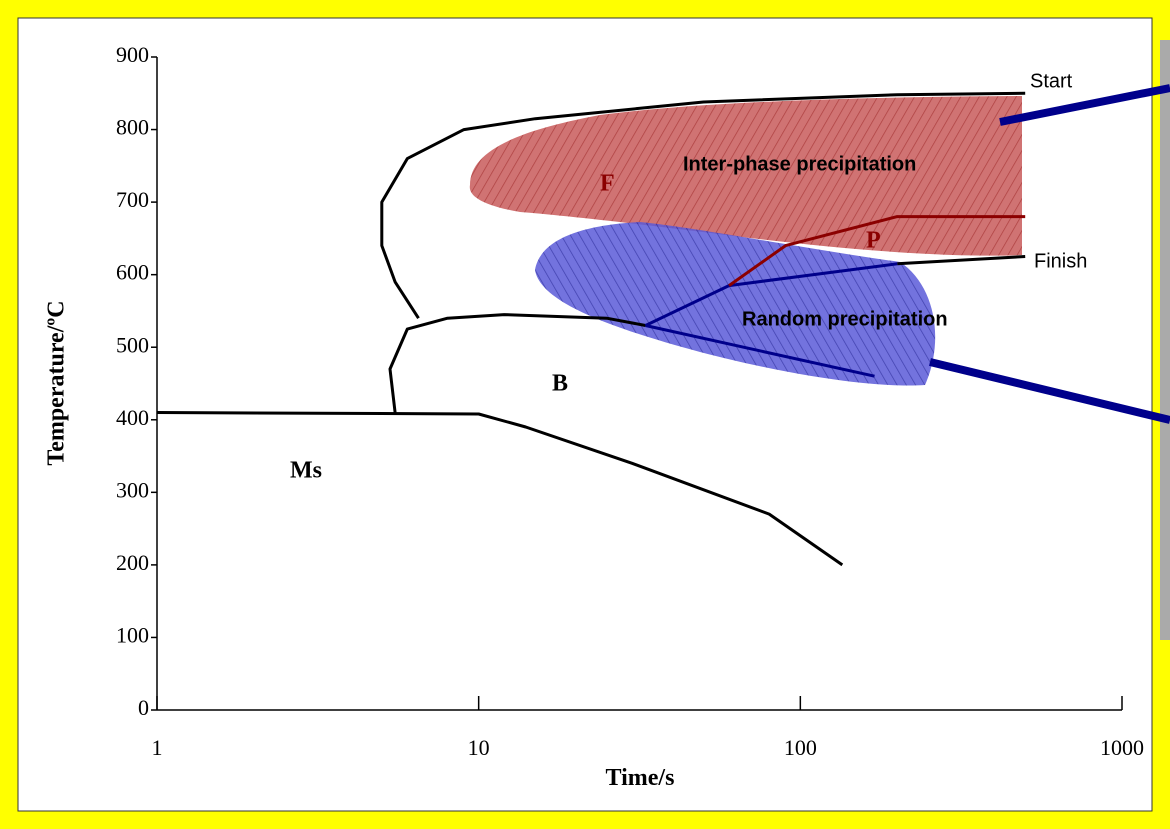 This screenshot has height=829, width=1170. I want to click on y-axis-label: Temperature/ºC, so click(57, 382).